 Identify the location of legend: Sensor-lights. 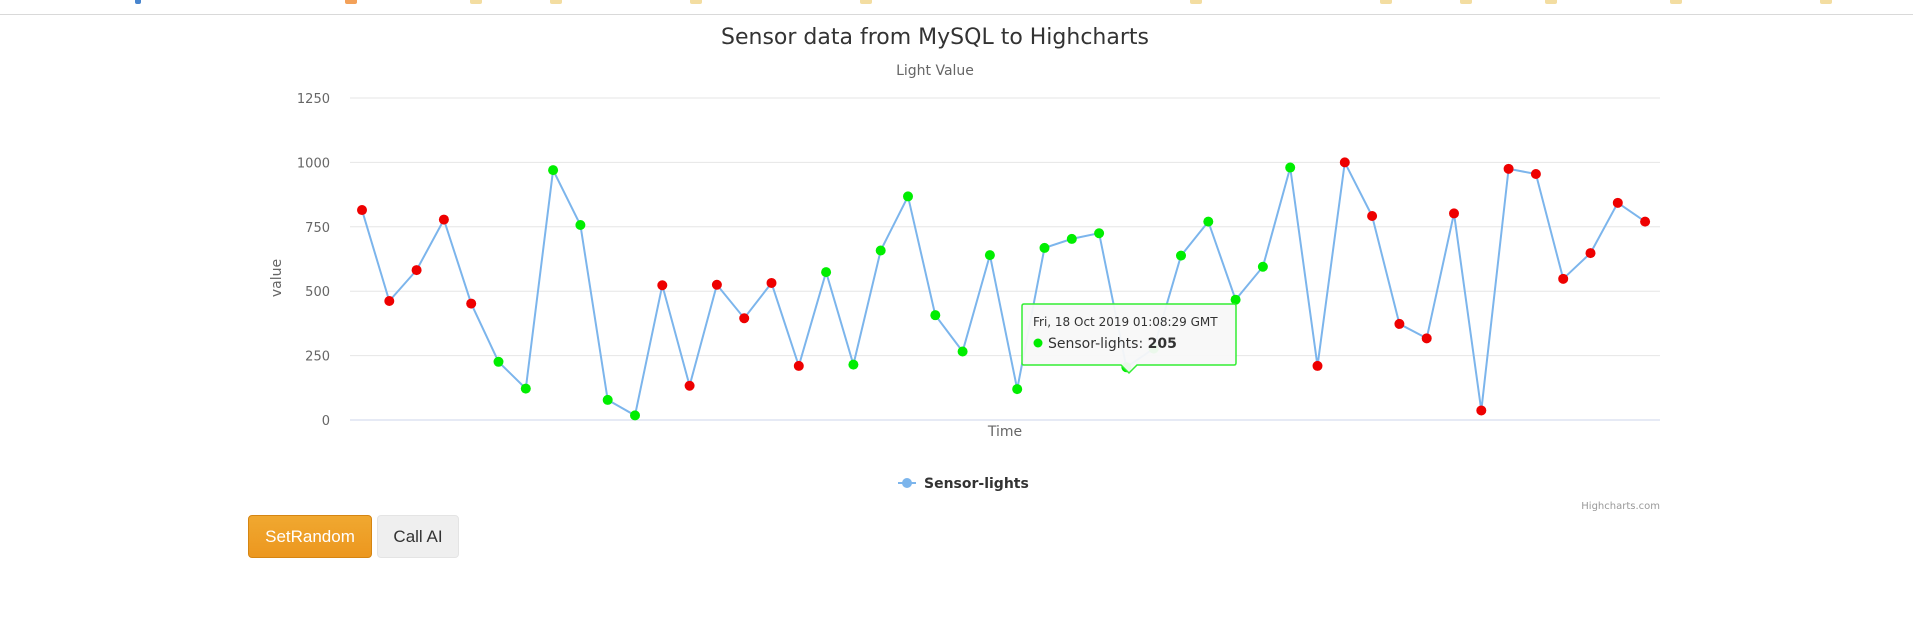
(963, 484).